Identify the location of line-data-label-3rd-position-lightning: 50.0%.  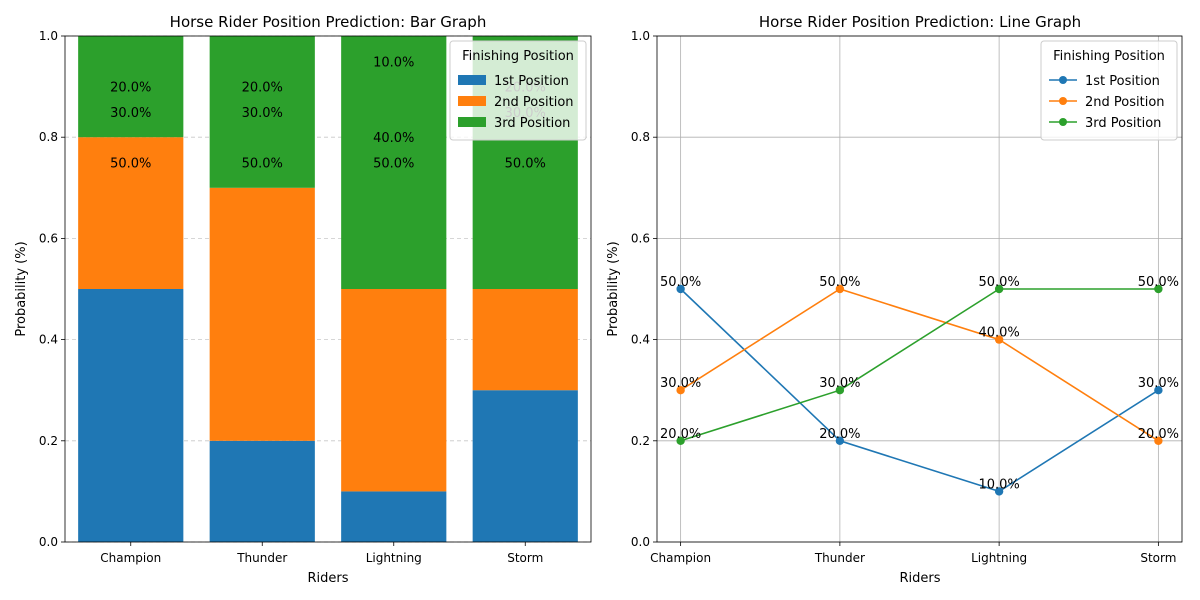
(998, 282).